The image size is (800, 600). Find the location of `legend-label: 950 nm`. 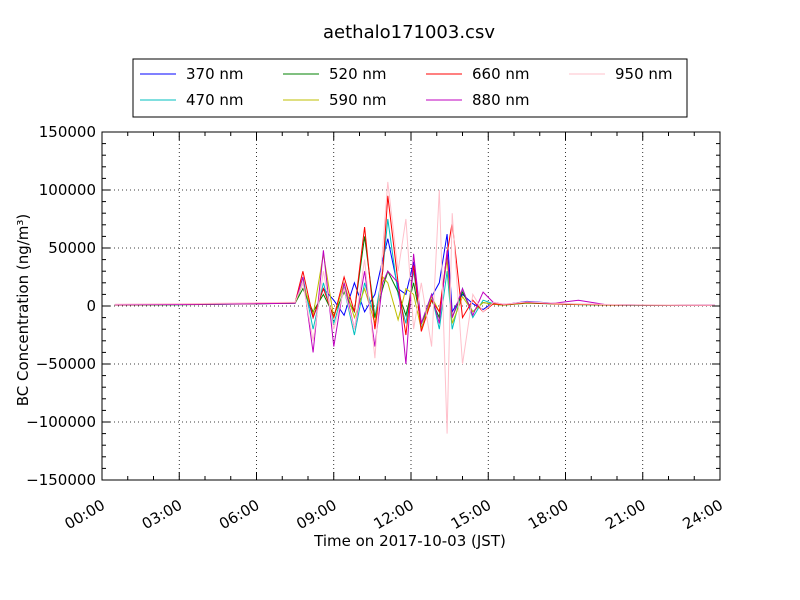

legend-label: 950 nm is located at coordinates (644, 74).